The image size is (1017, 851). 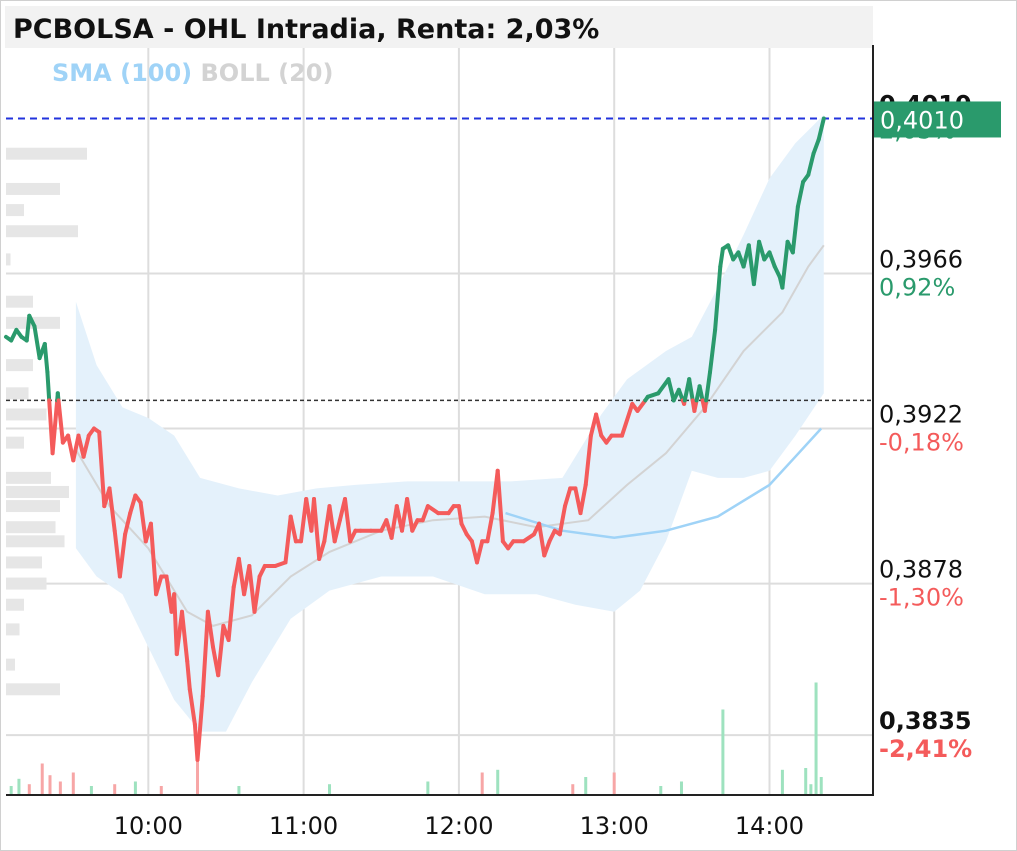 I want to click on chart-title: PCBOLSA - OHL Intradia, Renta: 2,03%, so click(x=306, y=29).